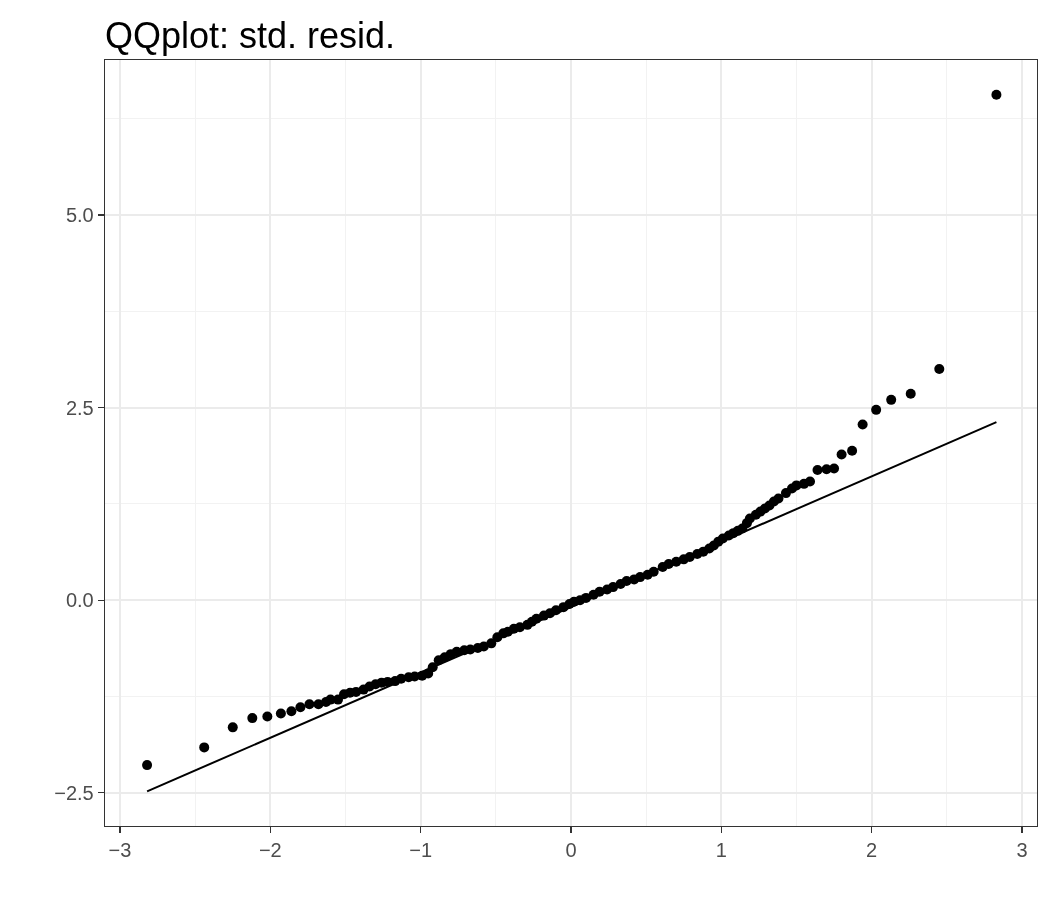  Describe the element at coordinates (79, 600) in the screenshot. I see `y-tick-label: 0.0` at that location.